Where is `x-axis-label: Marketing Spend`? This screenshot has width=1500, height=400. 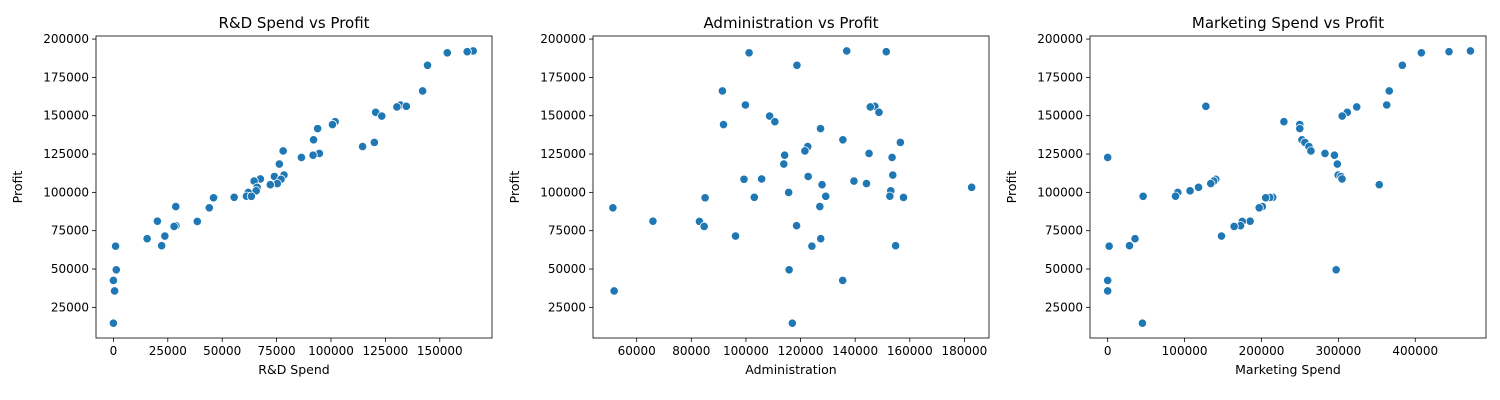 x-axis-label: Marketing Spend is located at coordinates (1288, 369).